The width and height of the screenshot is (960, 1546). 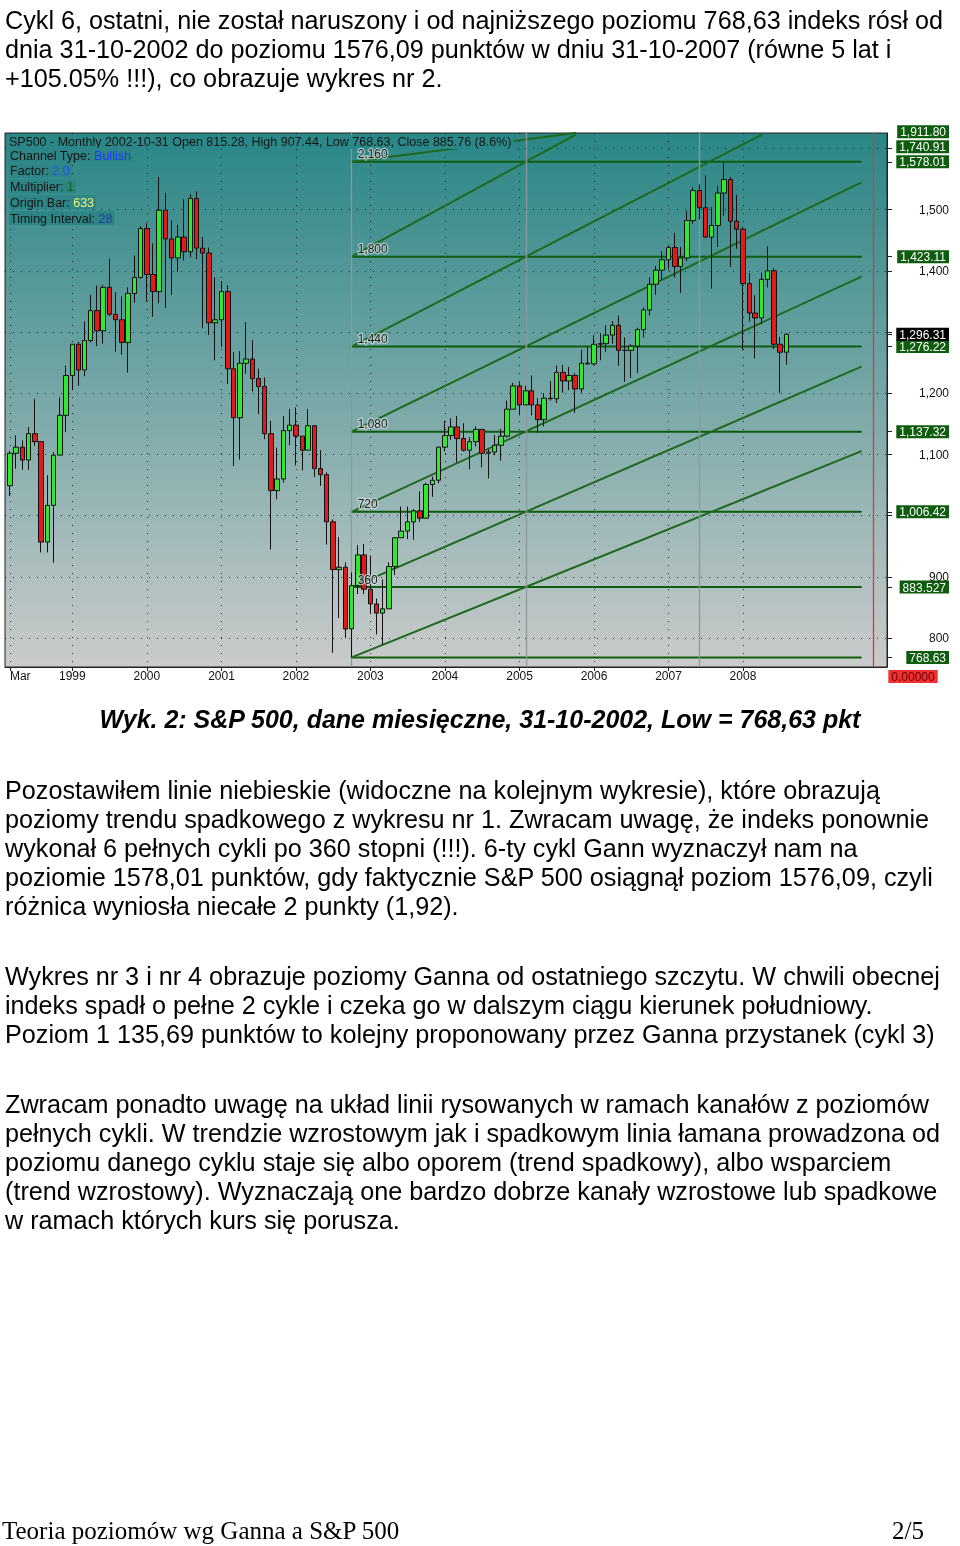 What do you see at coordinates (72, 676) in the screenshot?
I see `x-tick-label: 1999` at bounding box center [72, 676].